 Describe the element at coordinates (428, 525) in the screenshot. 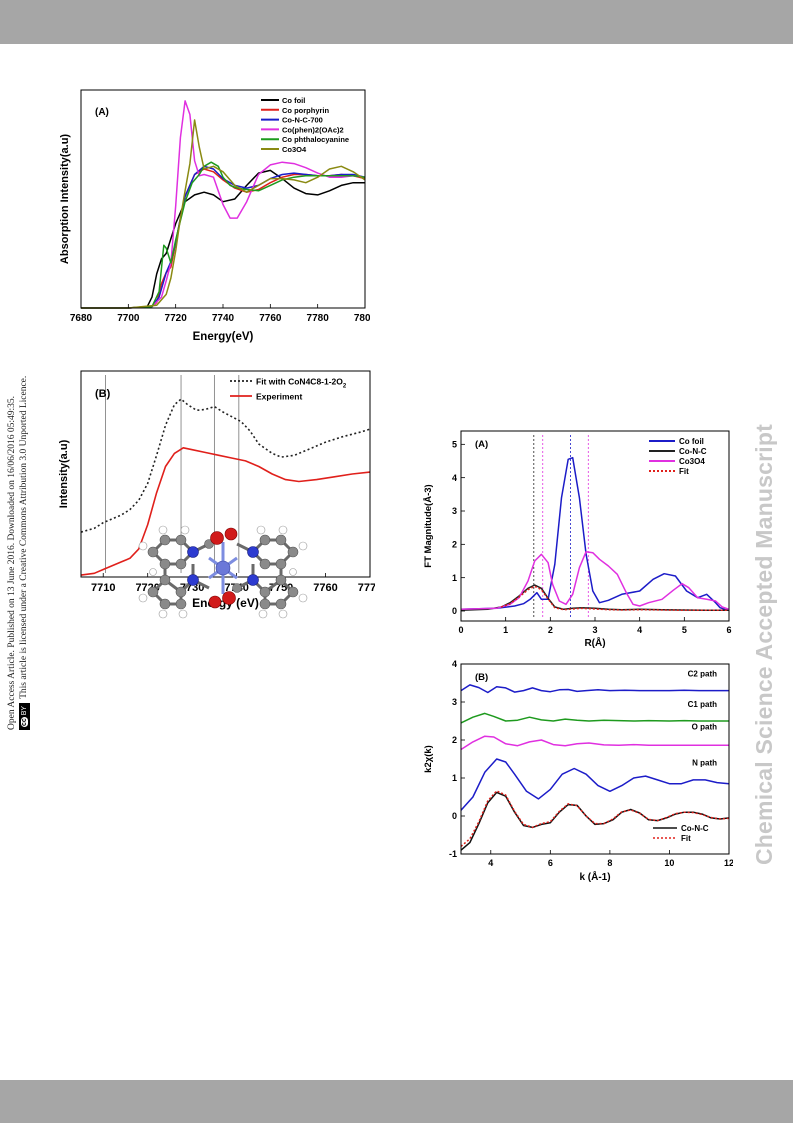

I see `y-axis-label: FT Magnitude(Å-3)` at that location.